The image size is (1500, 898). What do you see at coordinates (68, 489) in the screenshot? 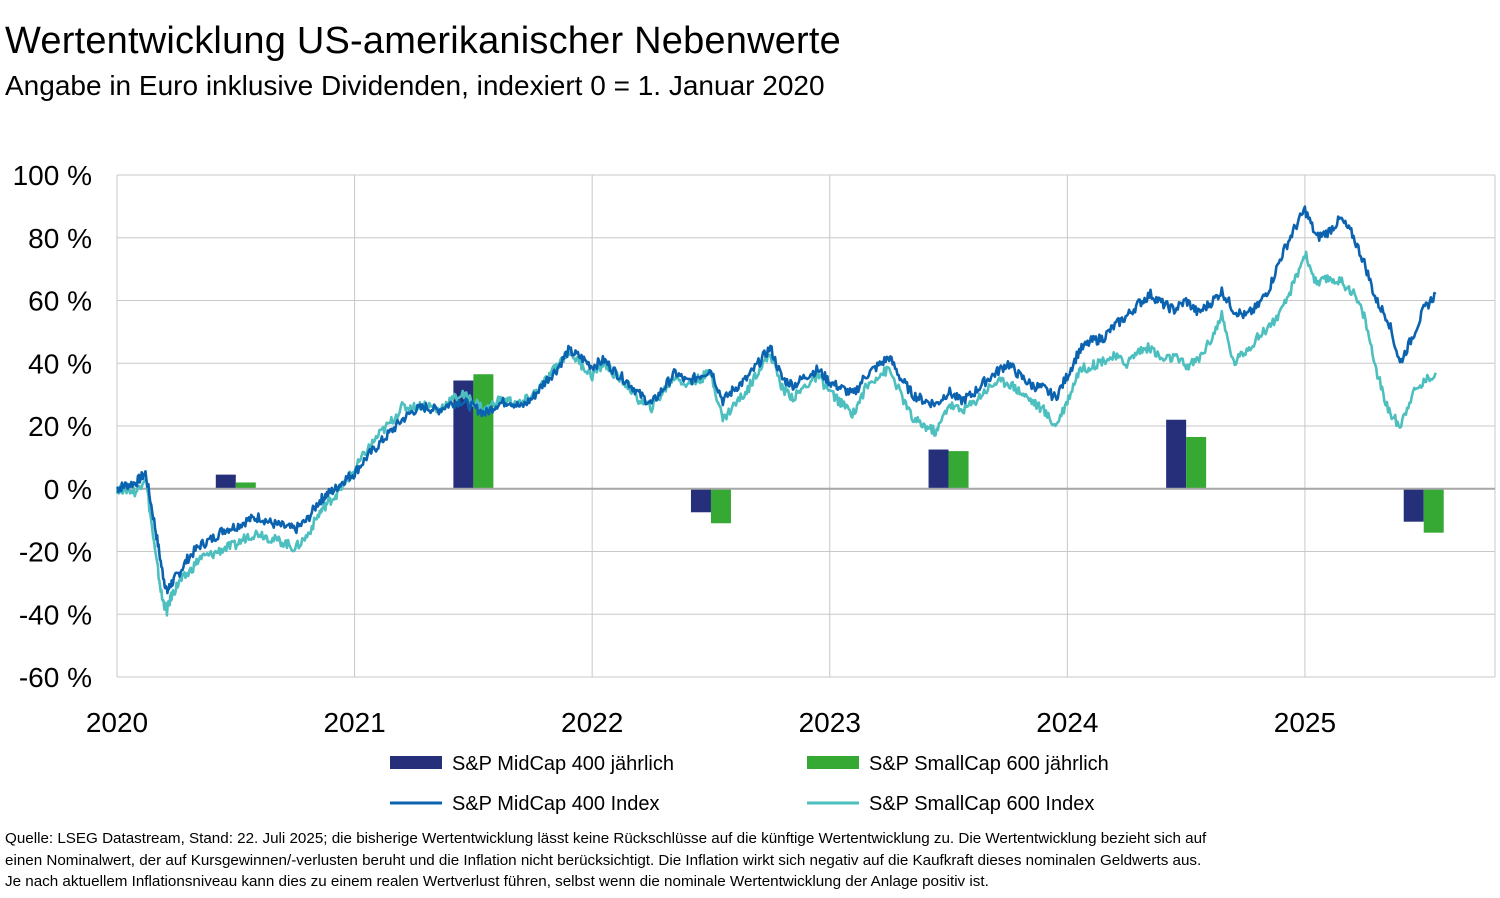
I see `y-tick-label: 0 %` at bounding box center [68, 489].